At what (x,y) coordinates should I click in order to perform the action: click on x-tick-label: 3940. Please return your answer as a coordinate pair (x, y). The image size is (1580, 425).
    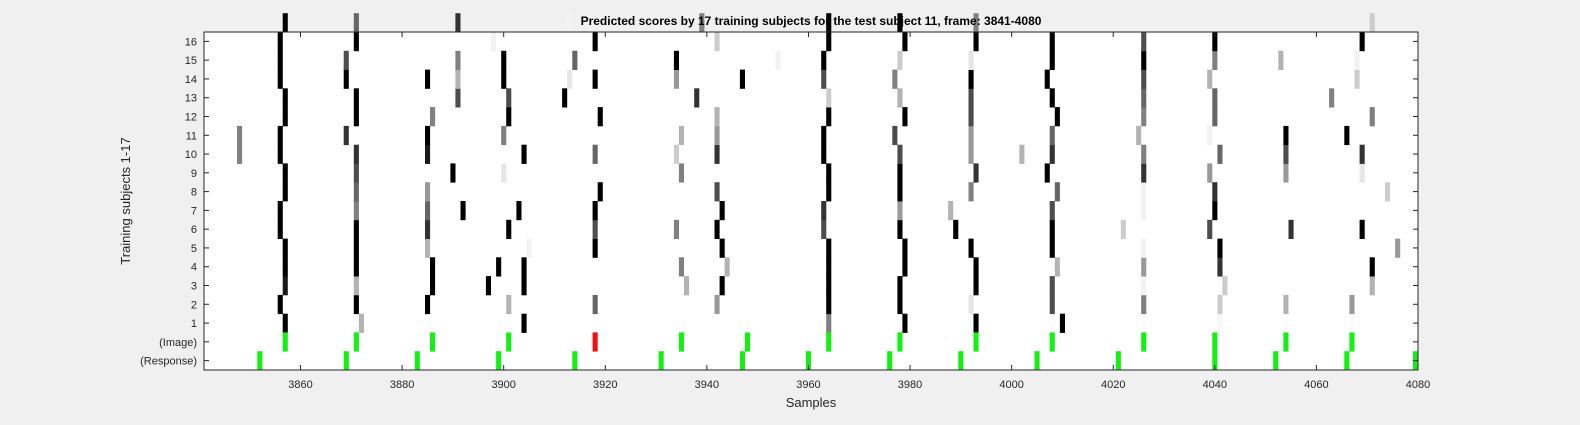
    Looking at the image, I should click on (707, 385).